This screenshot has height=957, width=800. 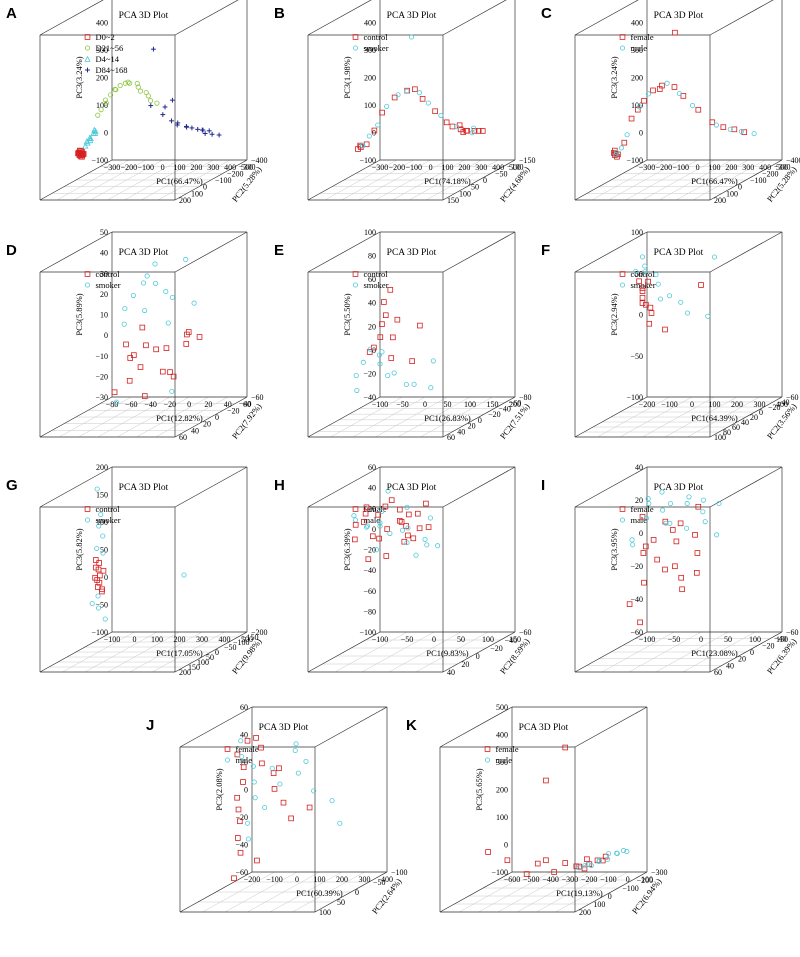 I want to click on floor-grid, so click(x=143, y=180).